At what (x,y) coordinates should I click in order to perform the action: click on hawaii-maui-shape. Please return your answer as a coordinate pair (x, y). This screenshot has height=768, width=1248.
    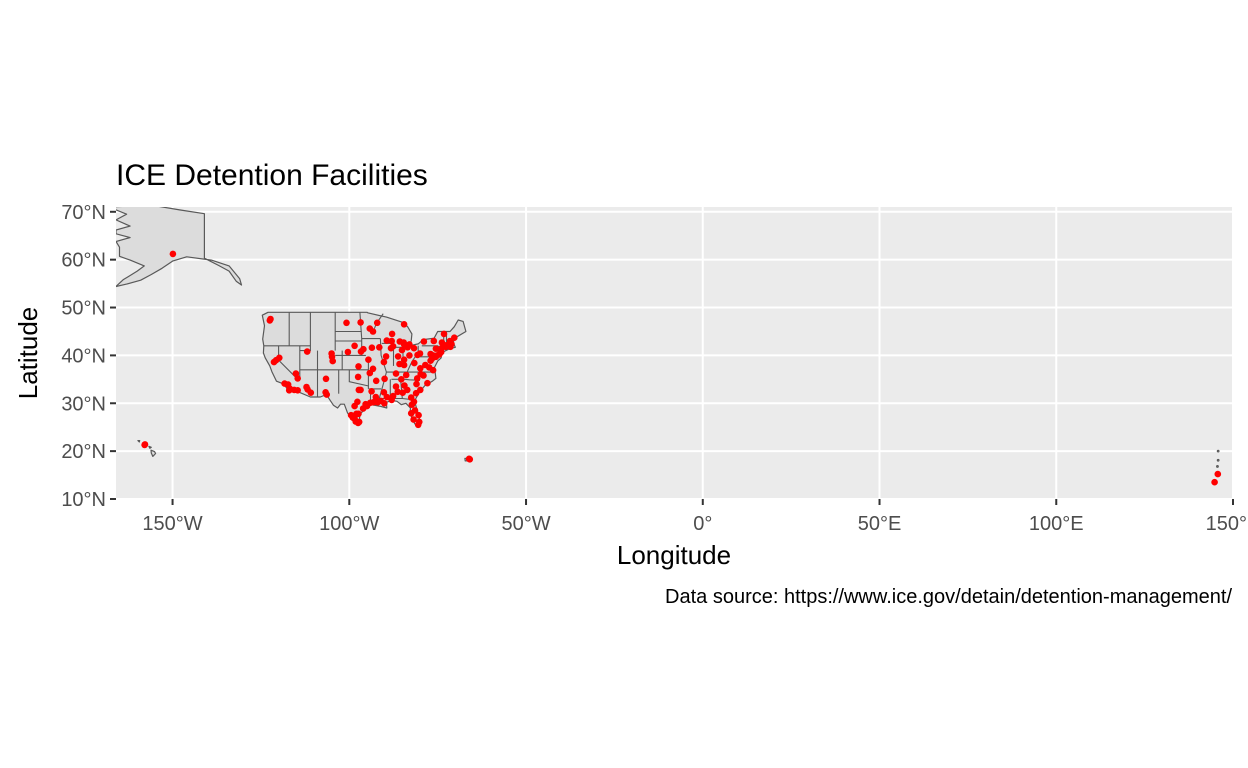
    Looking at the image, I should click on (150, 447).